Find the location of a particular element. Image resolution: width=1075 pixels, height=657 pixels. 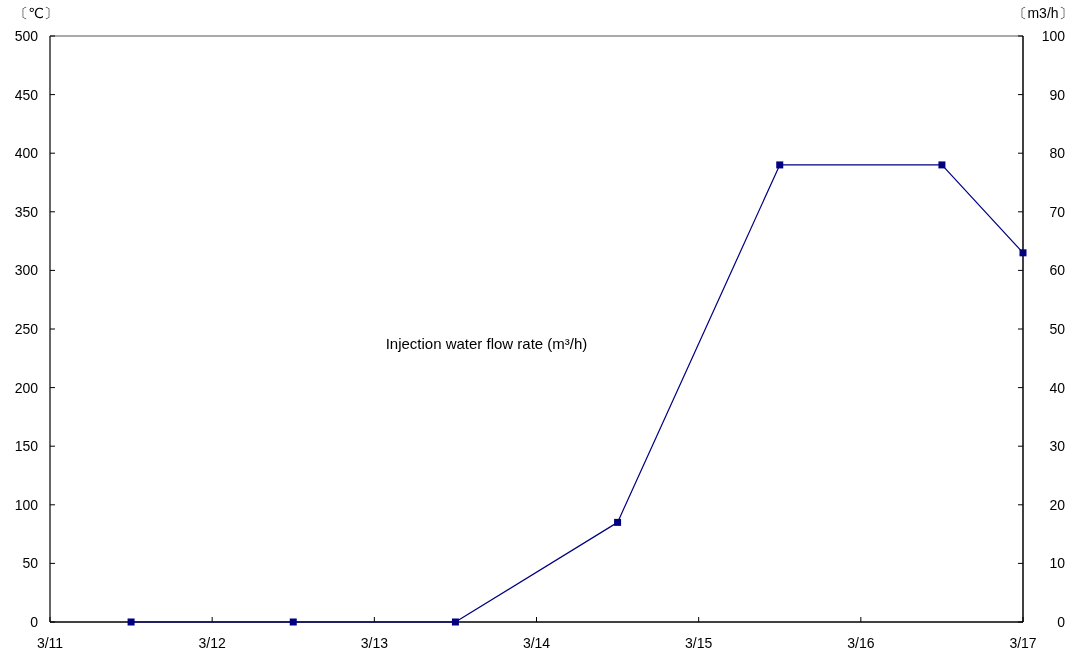

x-tick-label: 3/16 is located at coordinates (861, 643).